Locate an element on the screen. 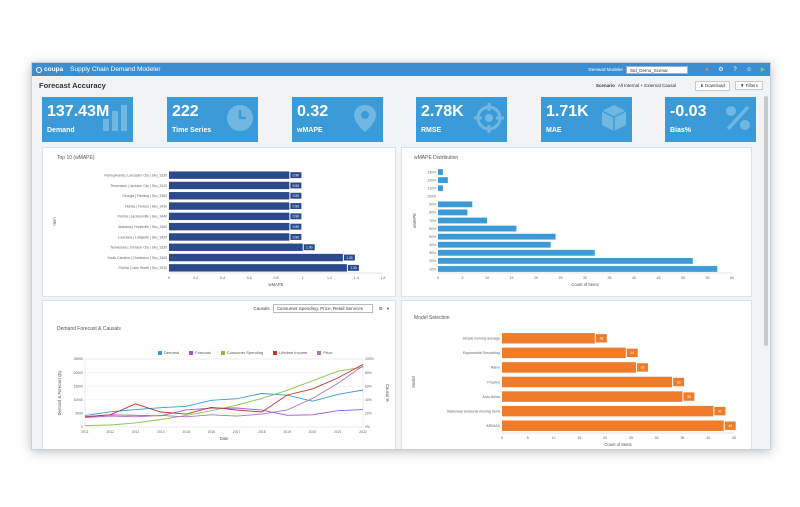 This screenshot has width=800, height=507. download-button: ⬇ Download is located at coordinates (712, 85).